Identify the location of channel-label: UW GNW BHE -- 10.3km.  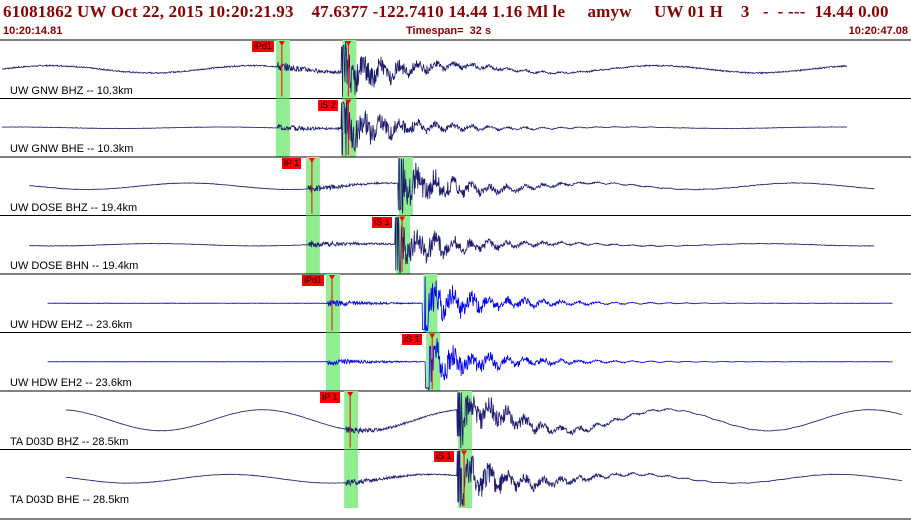
(72, 149).